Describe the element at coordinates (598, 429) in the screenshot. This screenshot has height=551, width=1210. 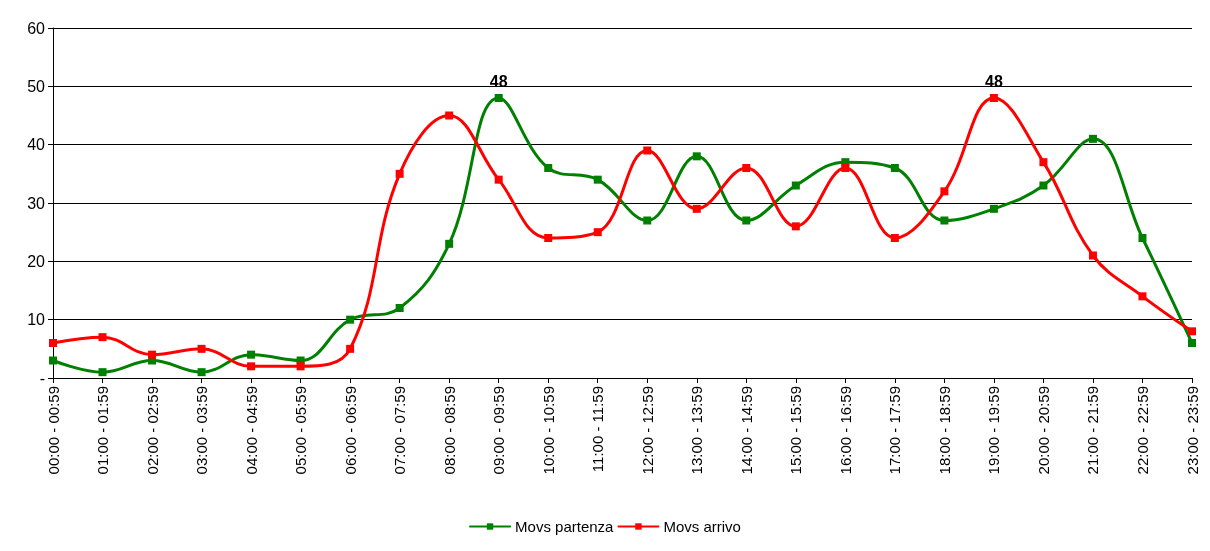
I see `x-tick-label: 11:00 - 11:59` at that location.